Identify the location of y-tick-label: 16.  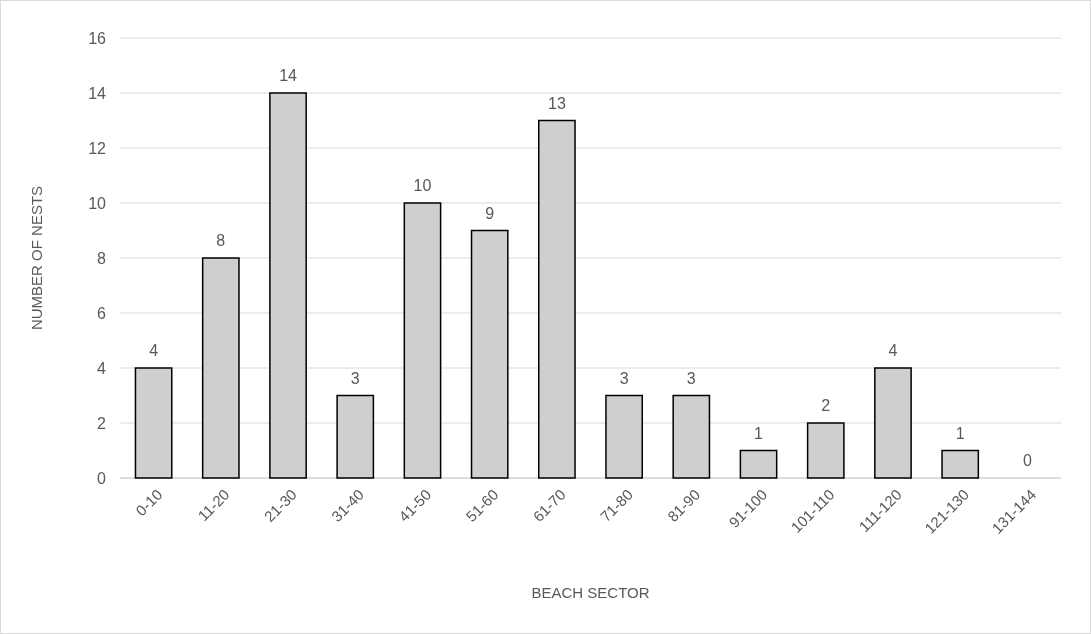
(97, 38).